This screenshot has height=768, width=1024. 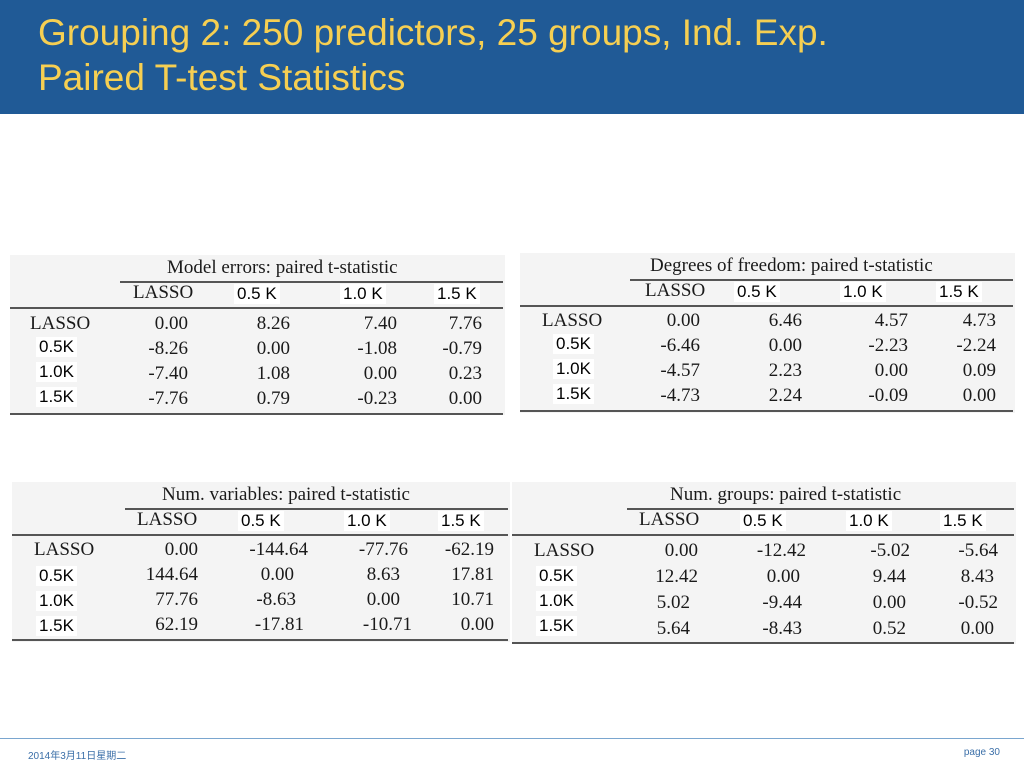 I want to click on table-cell: -17.81, so click(x=279, y=624).